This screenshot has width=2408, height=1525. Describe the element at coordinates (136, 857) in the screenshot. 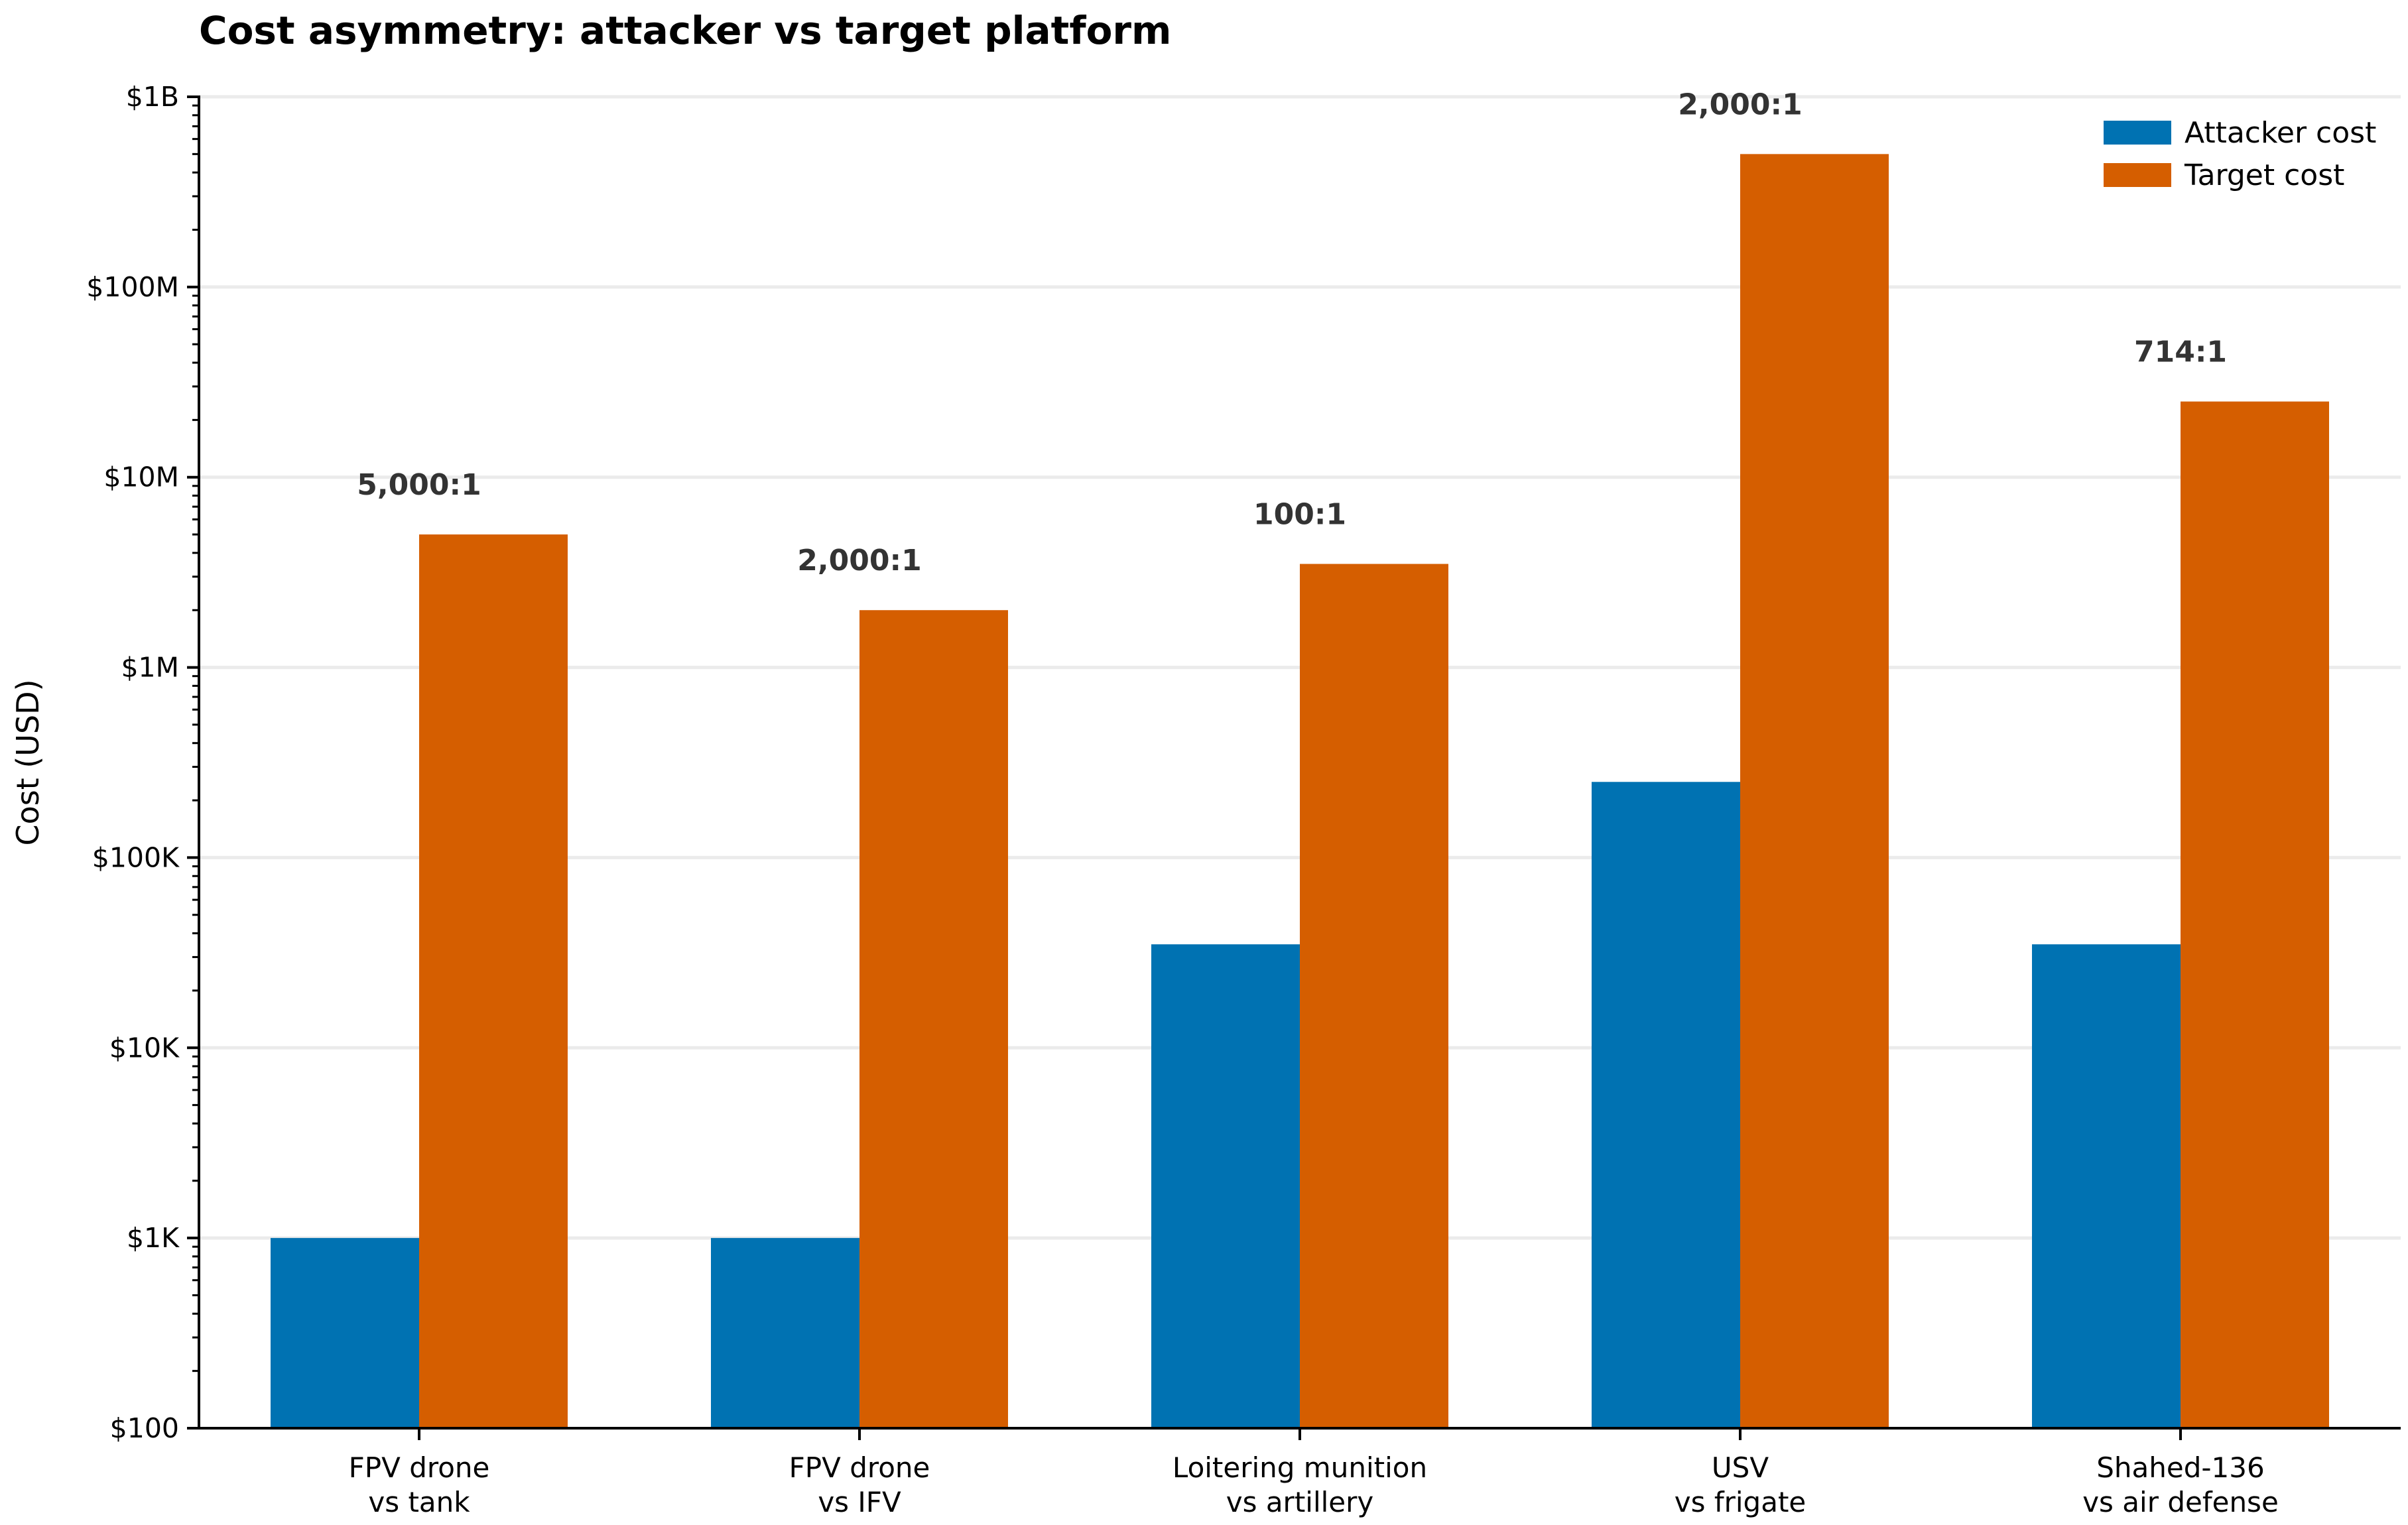

I see `y-tick-label: $100K` at that location.